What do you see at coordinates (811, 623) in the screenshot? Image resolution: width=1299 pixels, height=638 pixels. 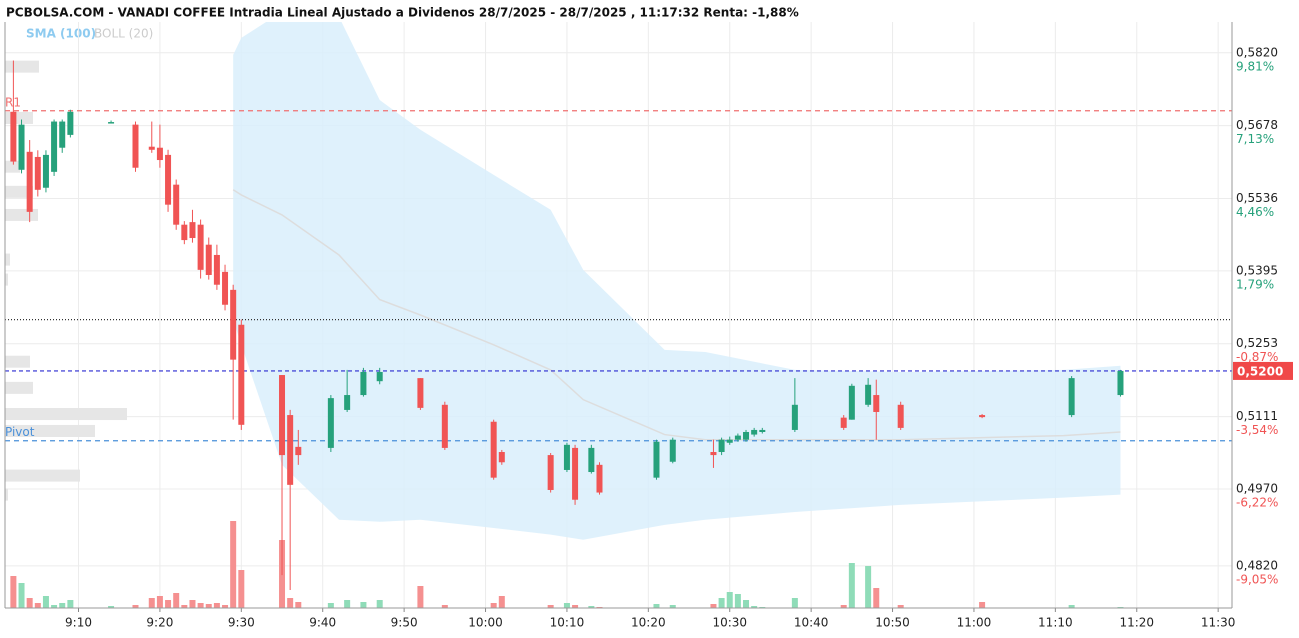 I see `x-tick-label: 10:40` at bounding box center [811, 623].